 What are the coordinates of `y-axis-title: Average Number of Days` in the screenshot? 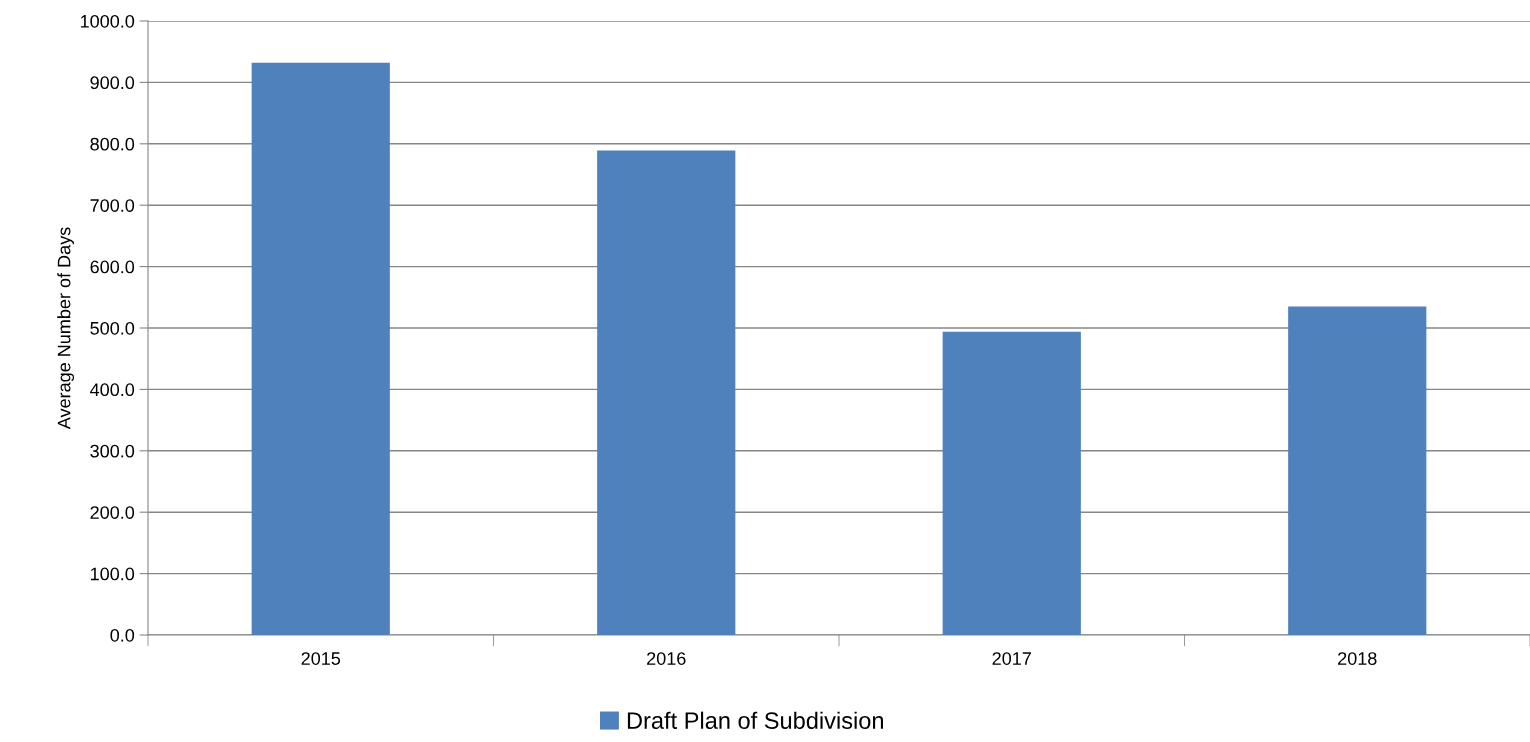 It's located at (66, 328).